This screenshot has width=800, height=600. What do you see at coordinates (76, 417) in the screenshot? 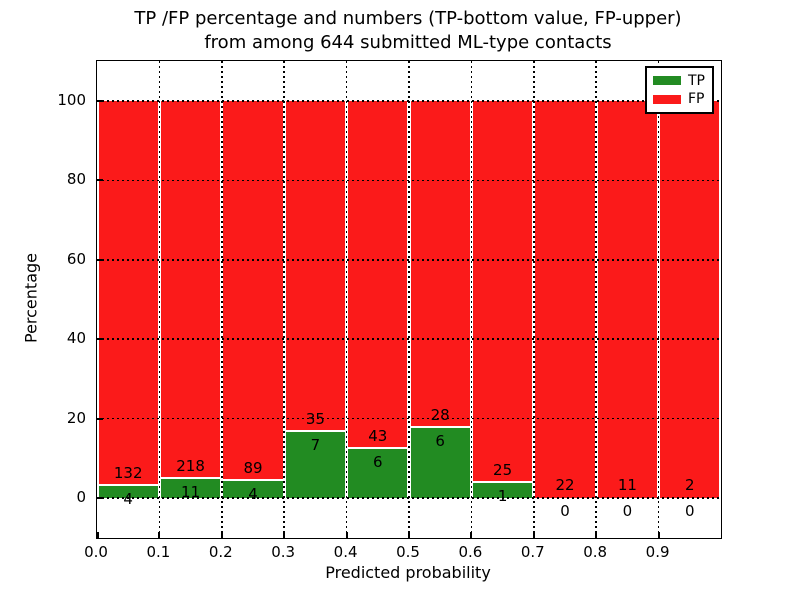
I see `y-tick-label: 20` at bounding box center [76, 417].